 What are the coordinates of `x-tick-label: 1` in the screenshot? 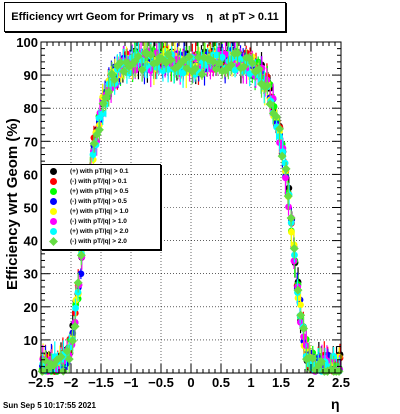 It's located at (250, 382).